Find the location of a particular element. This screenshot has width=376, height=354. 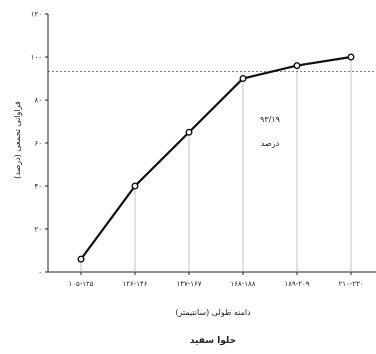

y-tick-label: ۰ is located at coordinates (40, 273).